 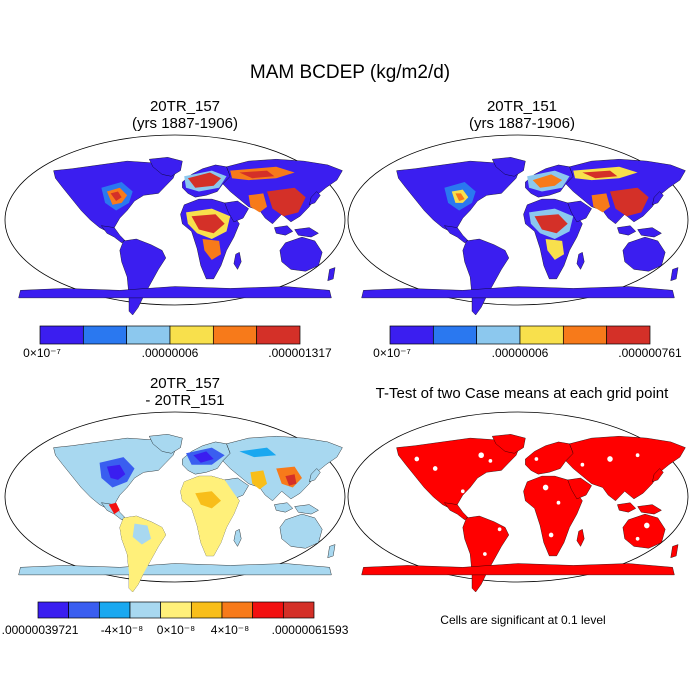 I want to click on cbar2-label-0: 0×10⁻⁷, so click(x=392, y=353).